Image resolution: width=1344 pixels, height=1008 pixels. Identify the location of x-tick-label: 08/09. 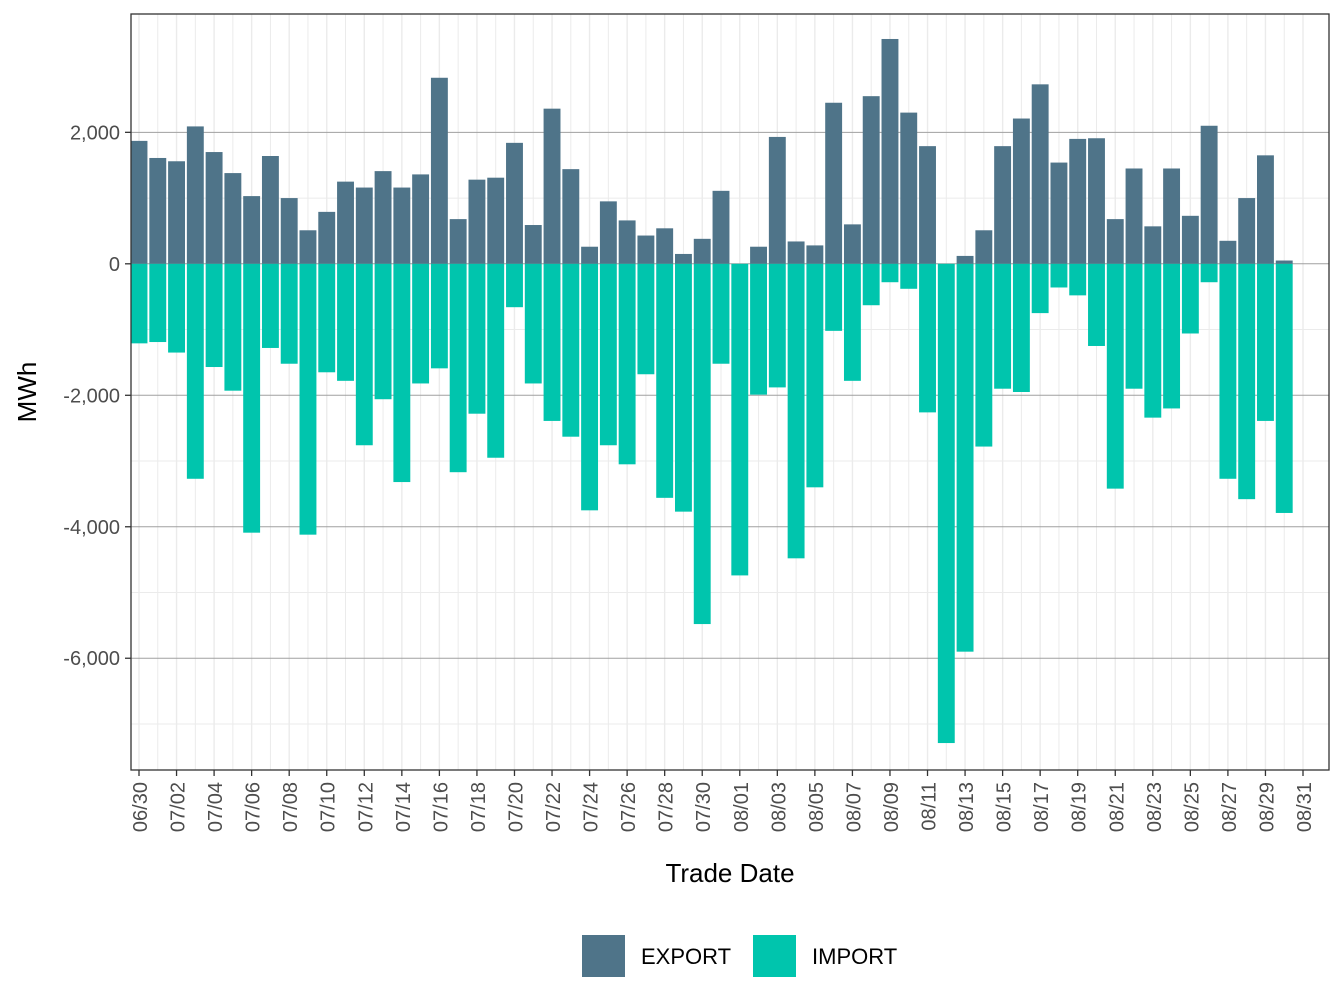
(892, 807).